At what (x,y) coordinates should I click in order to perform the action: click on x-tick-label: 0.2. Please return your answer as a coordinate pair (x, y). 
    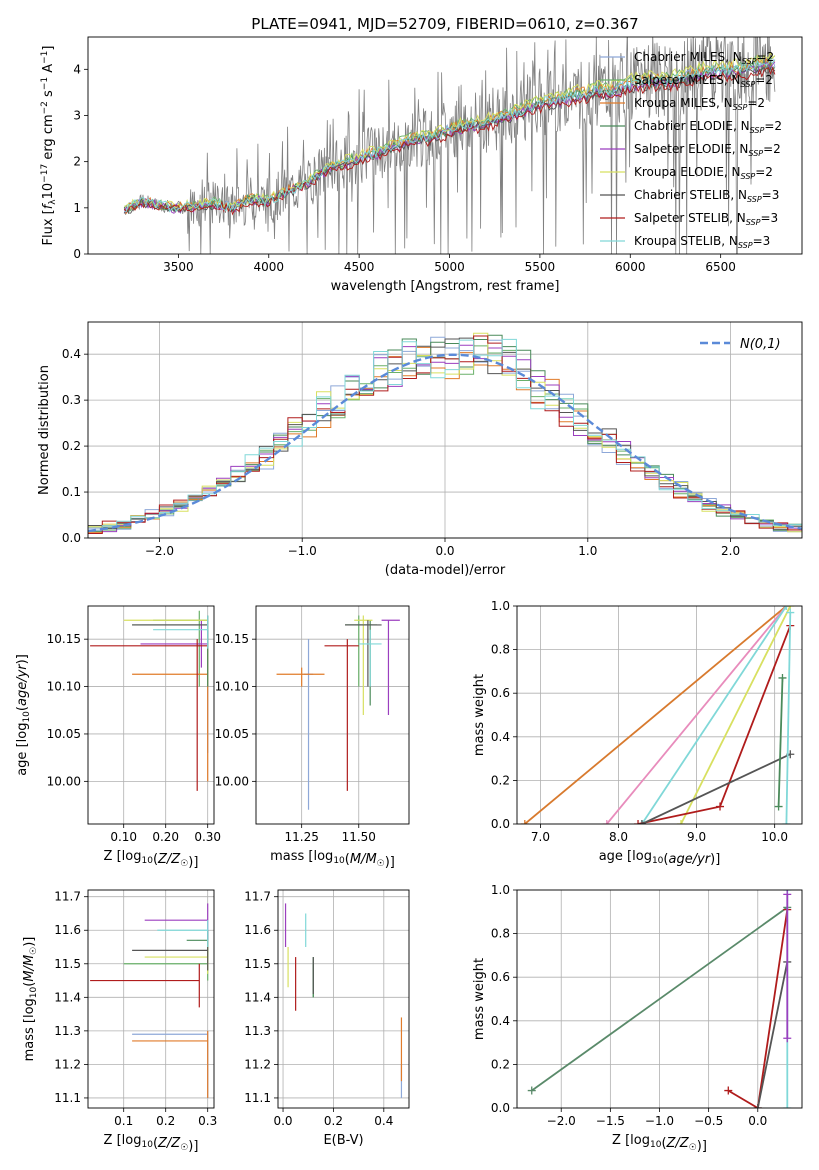
    Looking at the image, I should click on (333, 1121).